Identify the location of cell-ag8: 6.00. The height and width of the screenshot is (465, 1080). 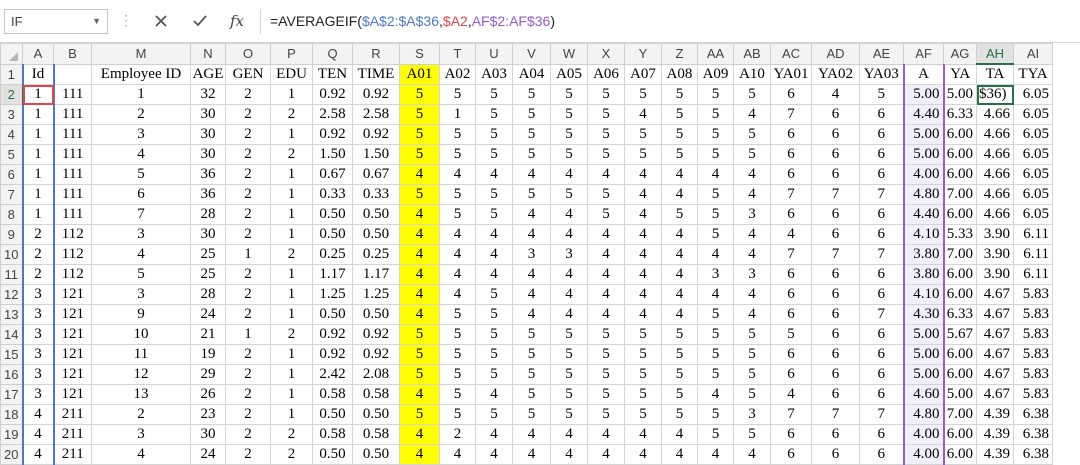
(960, 214).